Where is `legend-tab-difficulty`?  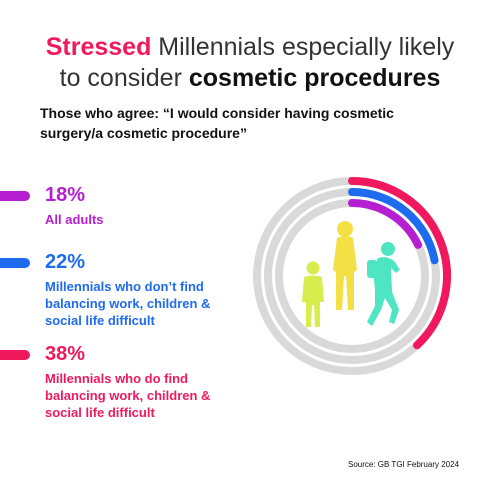
legend-tab-difficulty is located at coordinates (15, 355).